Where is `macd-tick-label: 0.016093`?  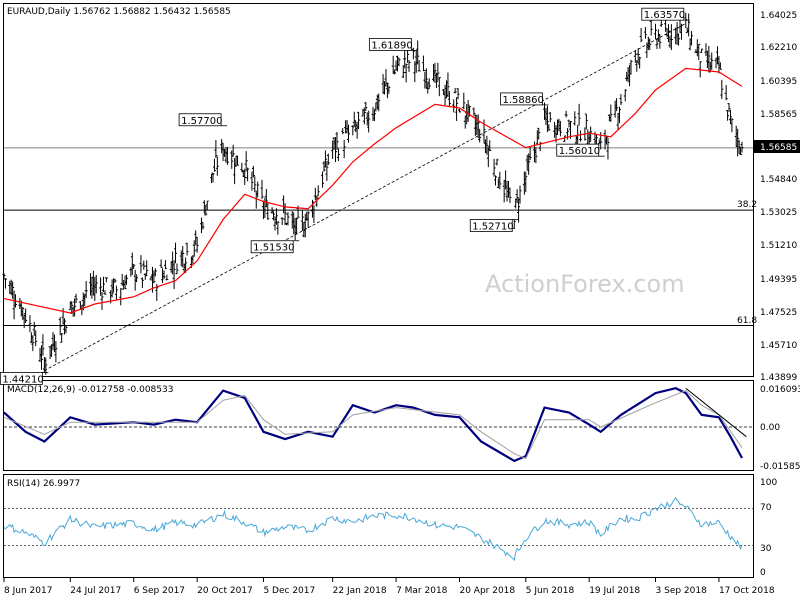
macd-tick-label: 0.016093 is located at coordinates (780, 390).